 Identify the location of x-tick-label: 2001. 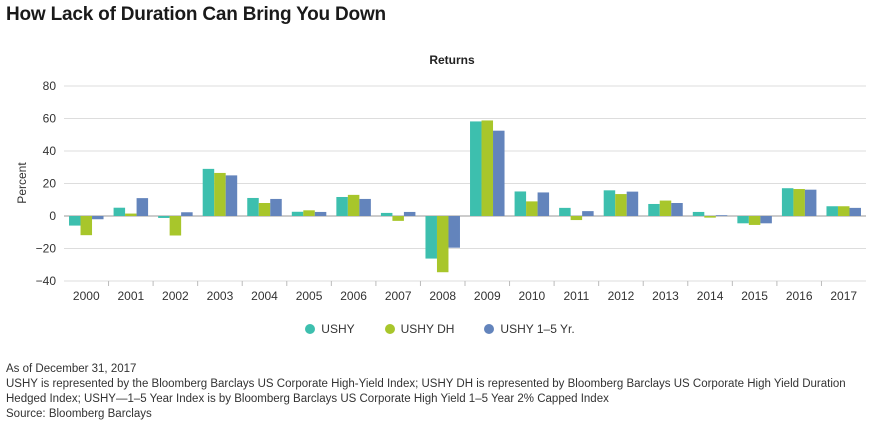
(130, 296).